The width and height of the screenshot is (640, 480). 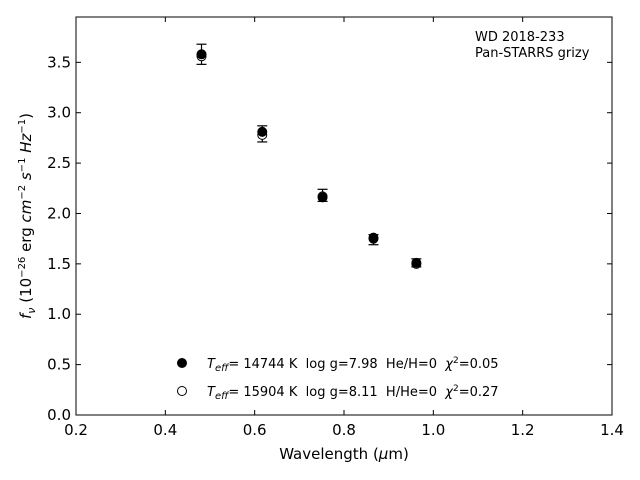 I want to click on legend-entry-2: Teff= 15904 K log g=8.11 H/He=0 χ2=0.27, so click(x=353, y=393).